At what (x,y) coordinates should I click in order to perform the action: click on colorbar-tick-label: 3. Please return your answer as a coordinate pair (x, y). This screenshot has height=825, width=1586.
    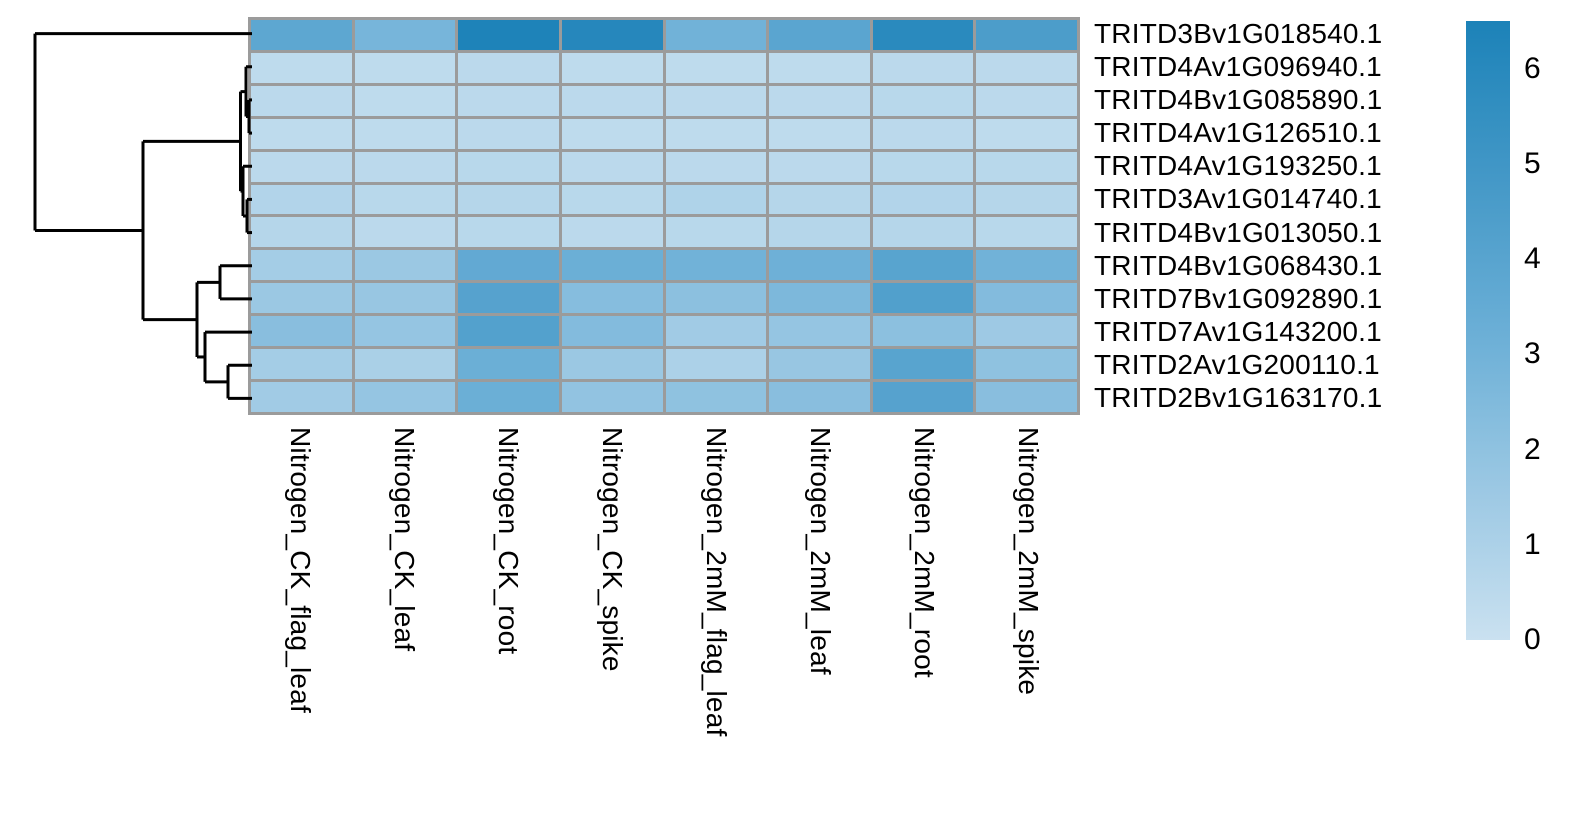
    Looking at the image, I should click on (1532, 354).